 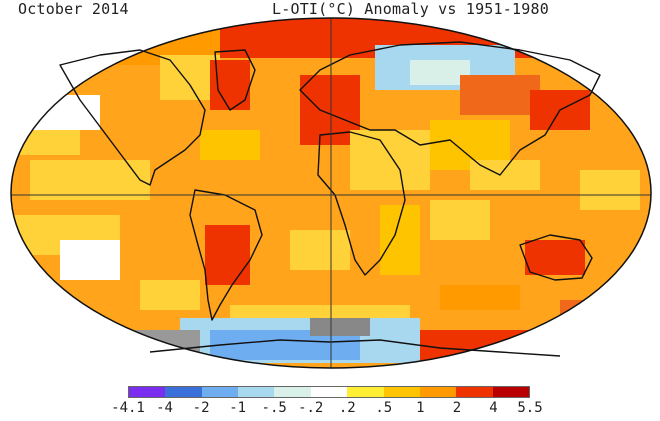 What do you see at coordinates (355, 348) in the screenshot?
I see `antarctica-outline` at bounding box center [355, 348].